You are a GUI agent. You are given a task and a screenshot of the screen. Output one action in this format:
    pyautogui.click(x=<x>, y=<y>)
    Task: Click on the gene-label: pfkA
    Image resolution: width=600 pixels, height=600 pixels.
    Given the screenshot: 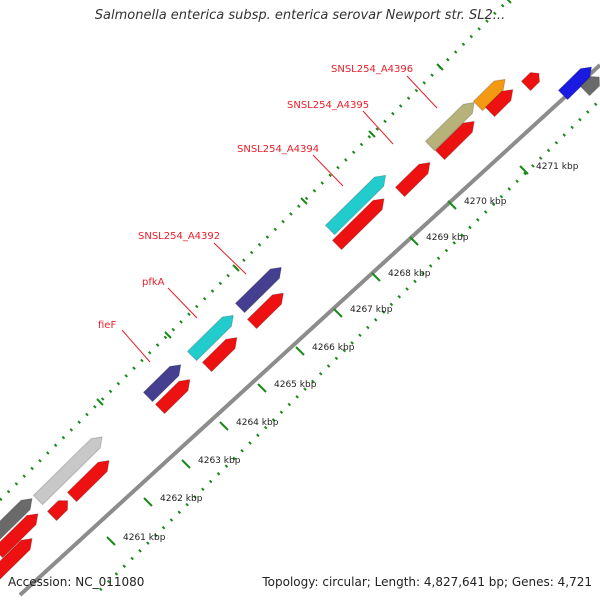 What is the action you would take?
    pyautogui.click(x=153, y=282)
    